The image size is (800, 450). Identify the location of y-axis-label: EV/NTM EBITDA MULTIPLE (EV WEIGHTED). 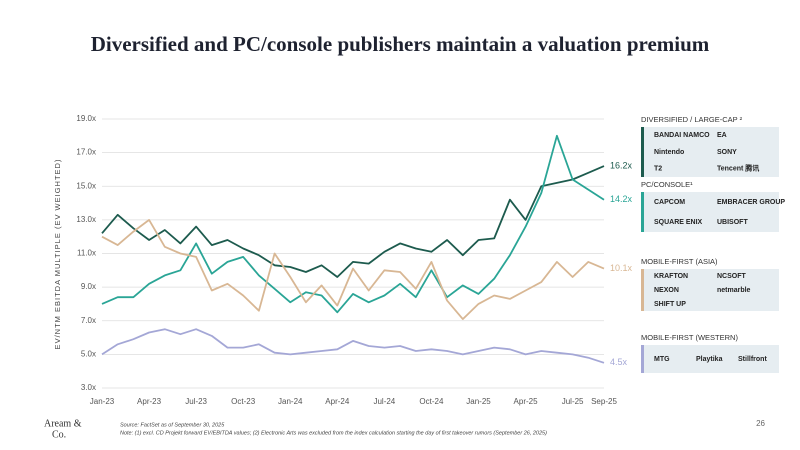
(57, 254).